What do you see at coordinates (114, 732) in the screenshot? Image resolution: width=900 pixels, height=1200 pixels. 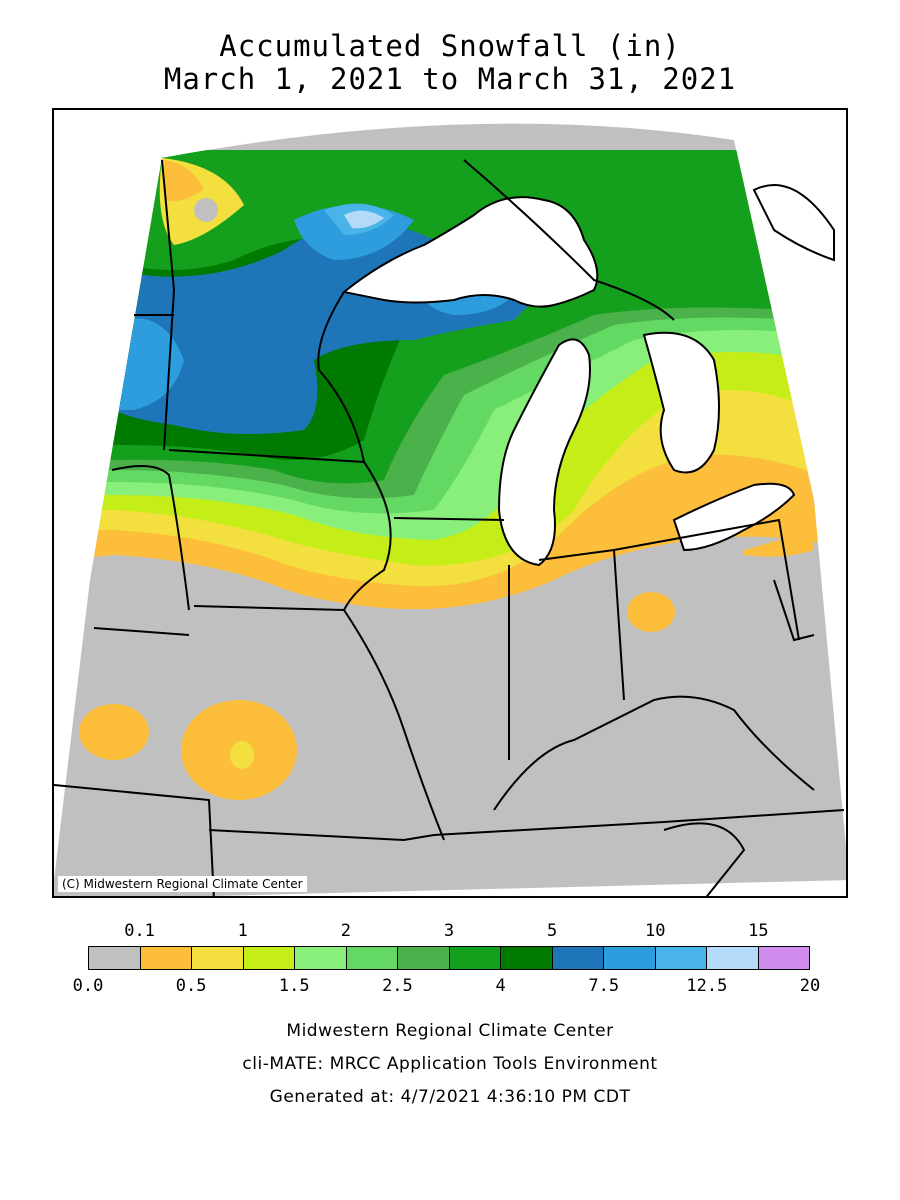 I see `snow-blob-kansas` at bounding box center [114, 732].